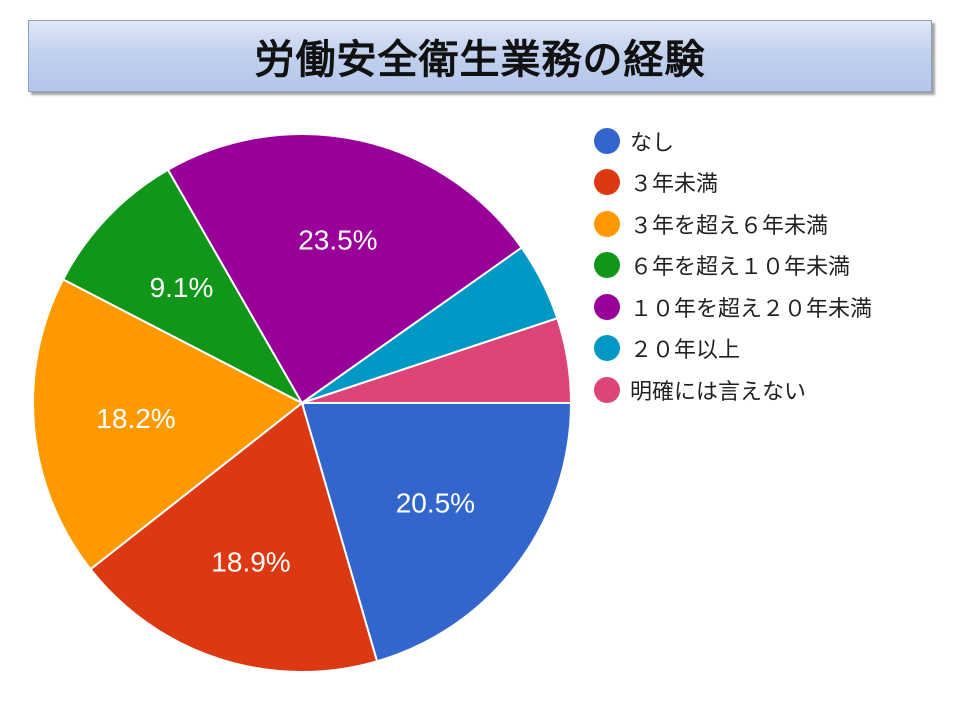 The width and height of the screenshot is (960, 720). I want to click on slice-data-label: 20.5%, so click(435, 503).